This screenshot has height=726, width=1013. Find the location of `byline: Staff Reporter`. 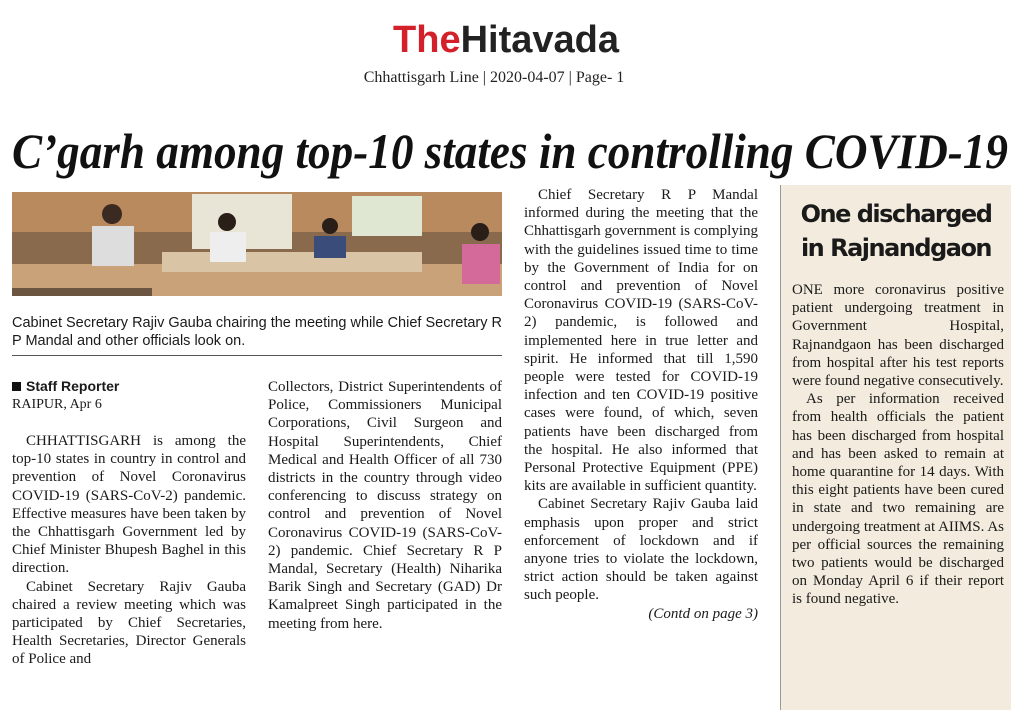

byline: Staff Reporter is located at coordinates (73, 386).